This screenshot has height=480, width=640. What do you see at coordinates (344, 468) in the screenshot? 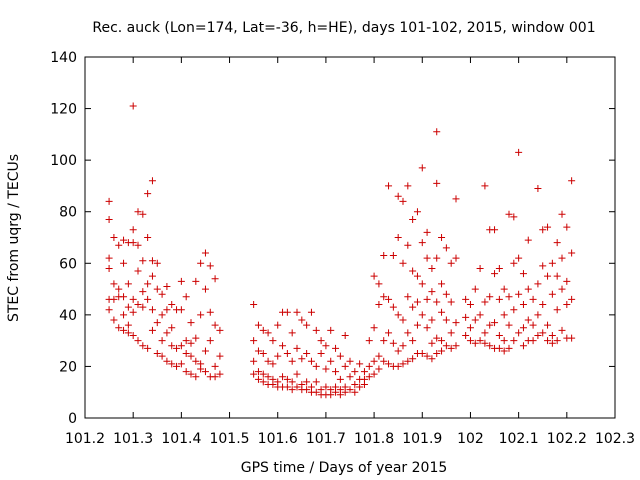
I see `x-axis-label: GPS time / Days of year 2015` at bounding box center [344, 468].